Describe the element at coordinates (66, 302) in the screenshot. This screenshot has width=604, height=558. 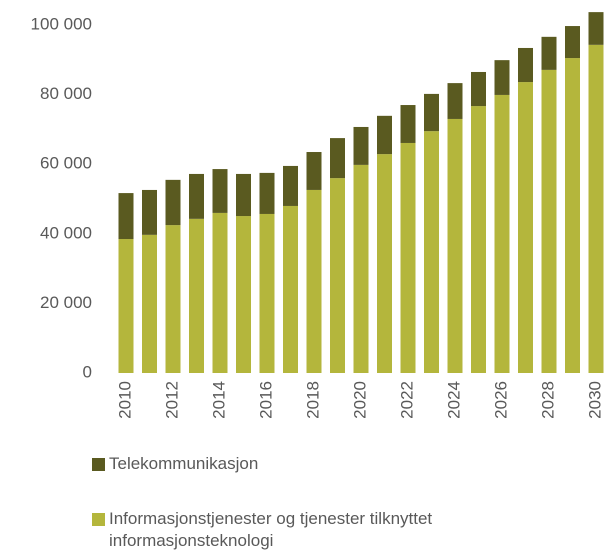
I see `y-tick-label: 20 000` at that location.